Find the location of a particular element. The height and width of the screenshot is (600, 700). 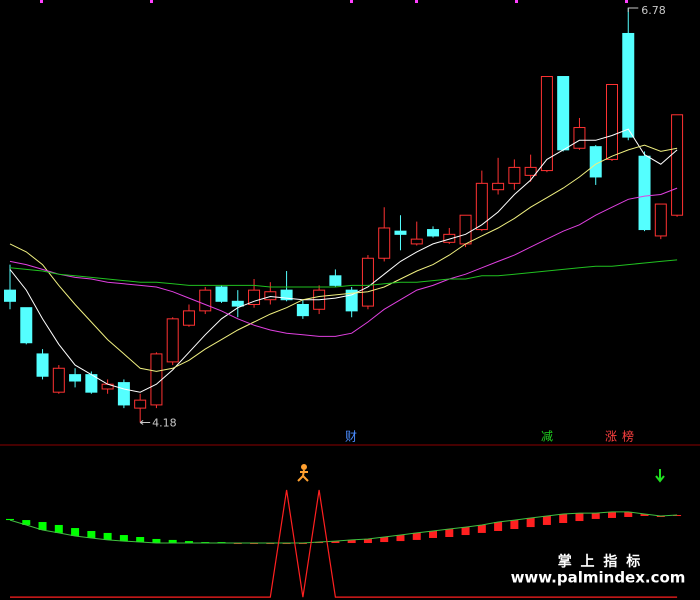

buy-icon is located at coordinates (303, 473).